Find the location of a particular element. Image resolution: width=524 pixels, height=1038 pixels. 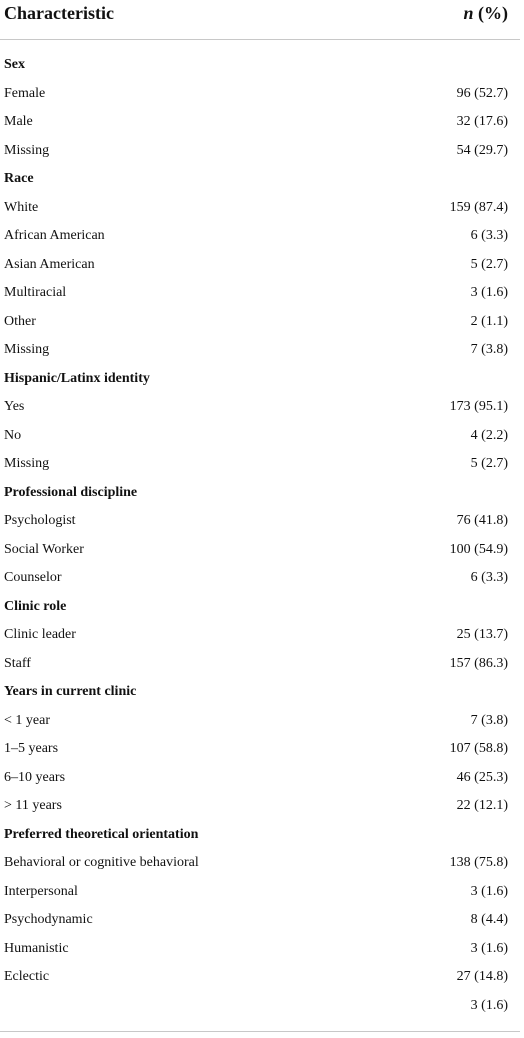

row-label: Male is located at coordinates (18, 121).